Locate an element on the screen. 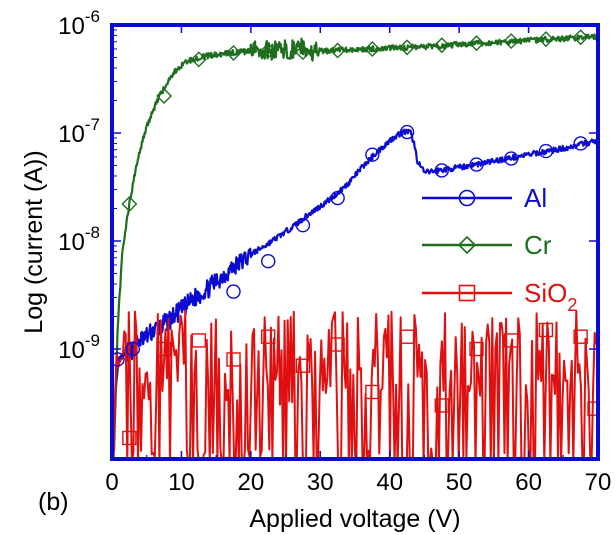 This screenshot has height=535, width=615. y-tick-label-2: 10⁻⁸ is located at coordinates (79, 239).